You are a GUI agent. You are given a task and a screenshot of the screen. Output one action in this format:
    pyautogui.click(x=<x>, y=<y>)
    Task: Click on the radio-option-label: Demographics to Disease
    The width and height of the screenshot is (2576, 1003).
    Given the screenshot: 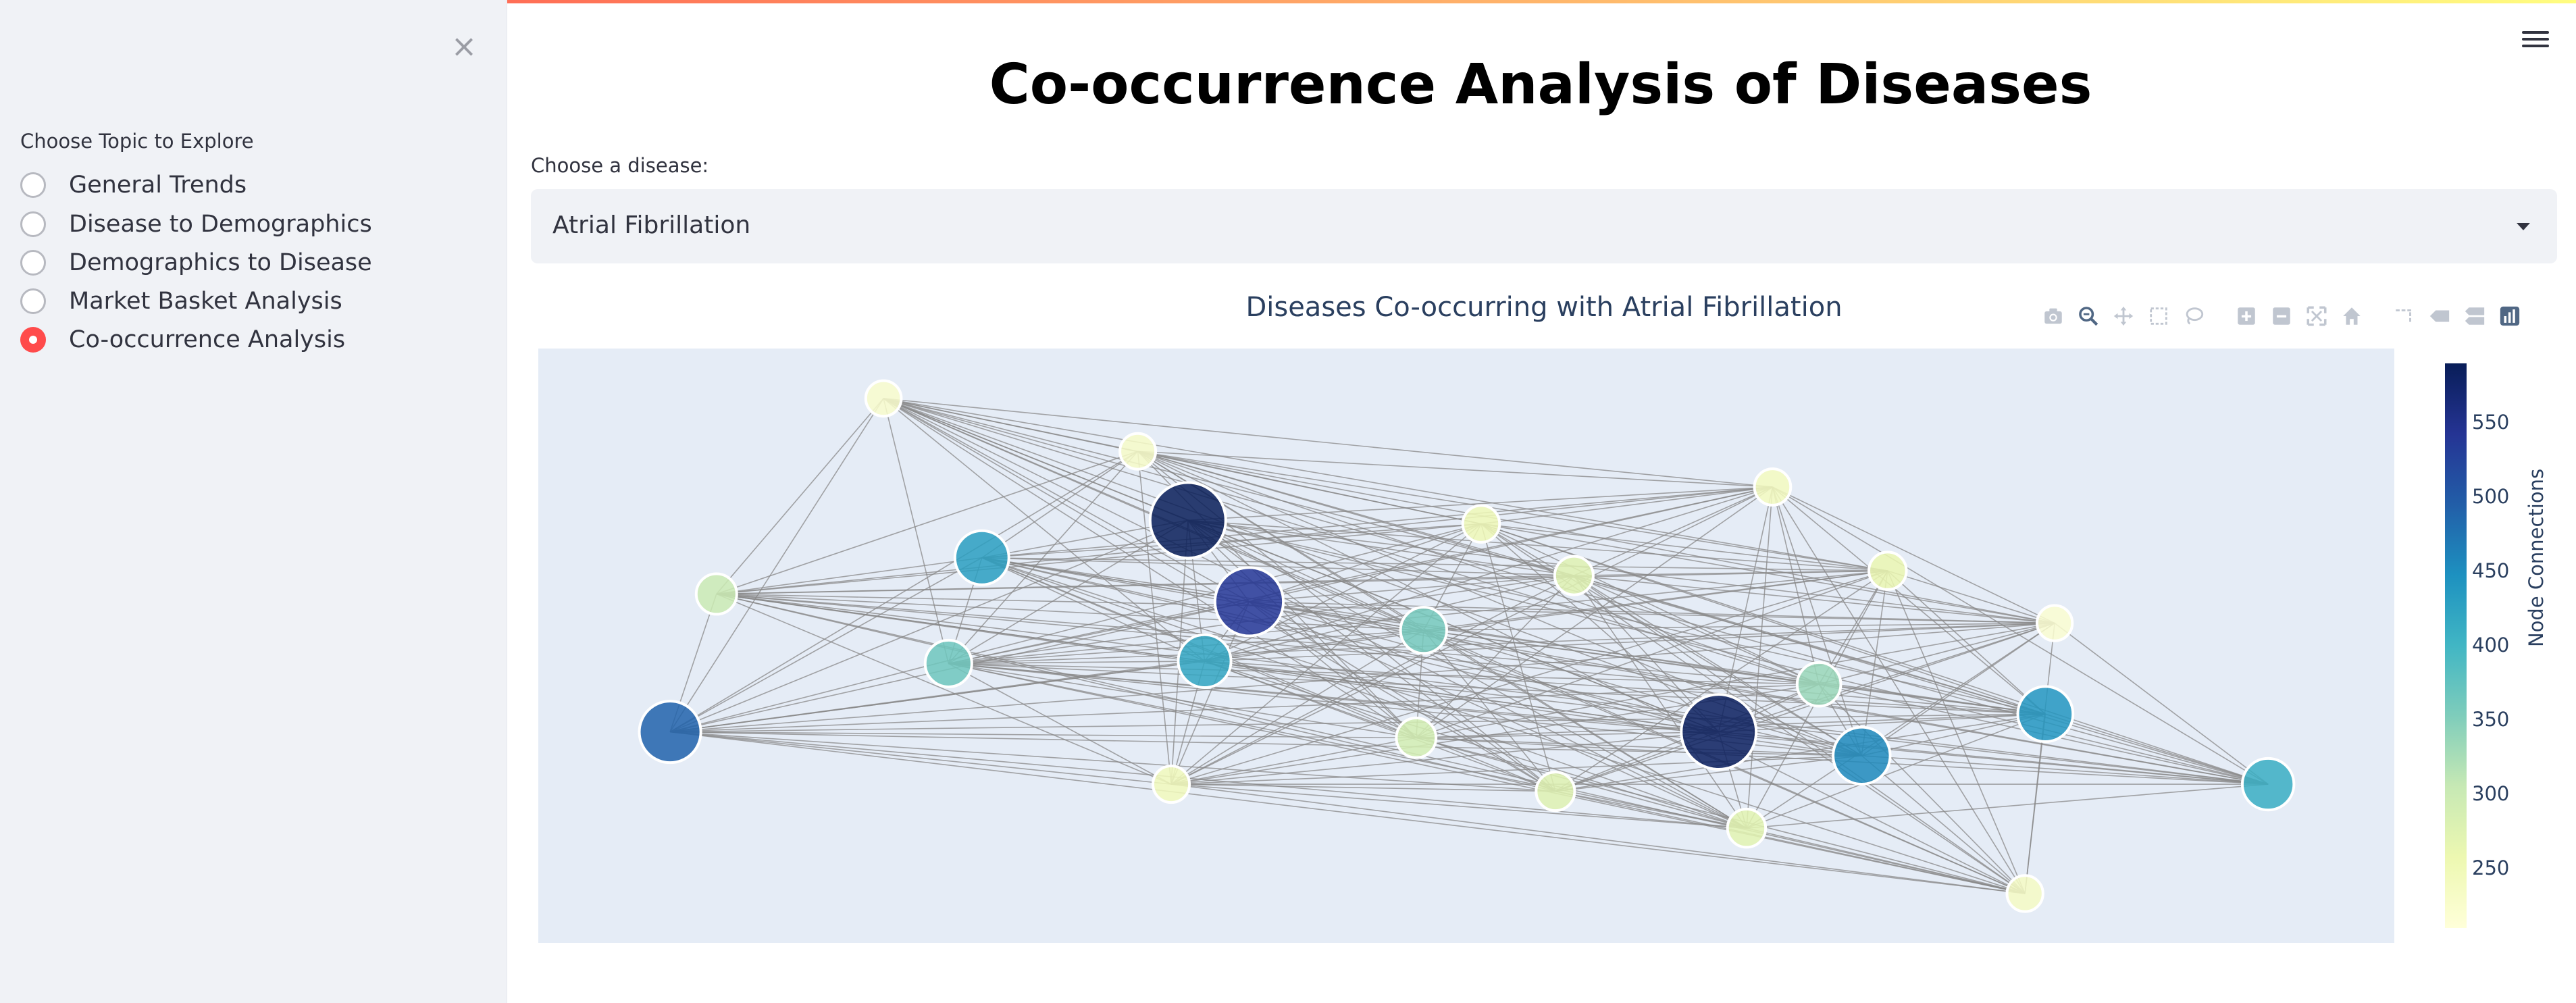 What is the action you would take?
    pyautogui.click(x=220, y=262)
    